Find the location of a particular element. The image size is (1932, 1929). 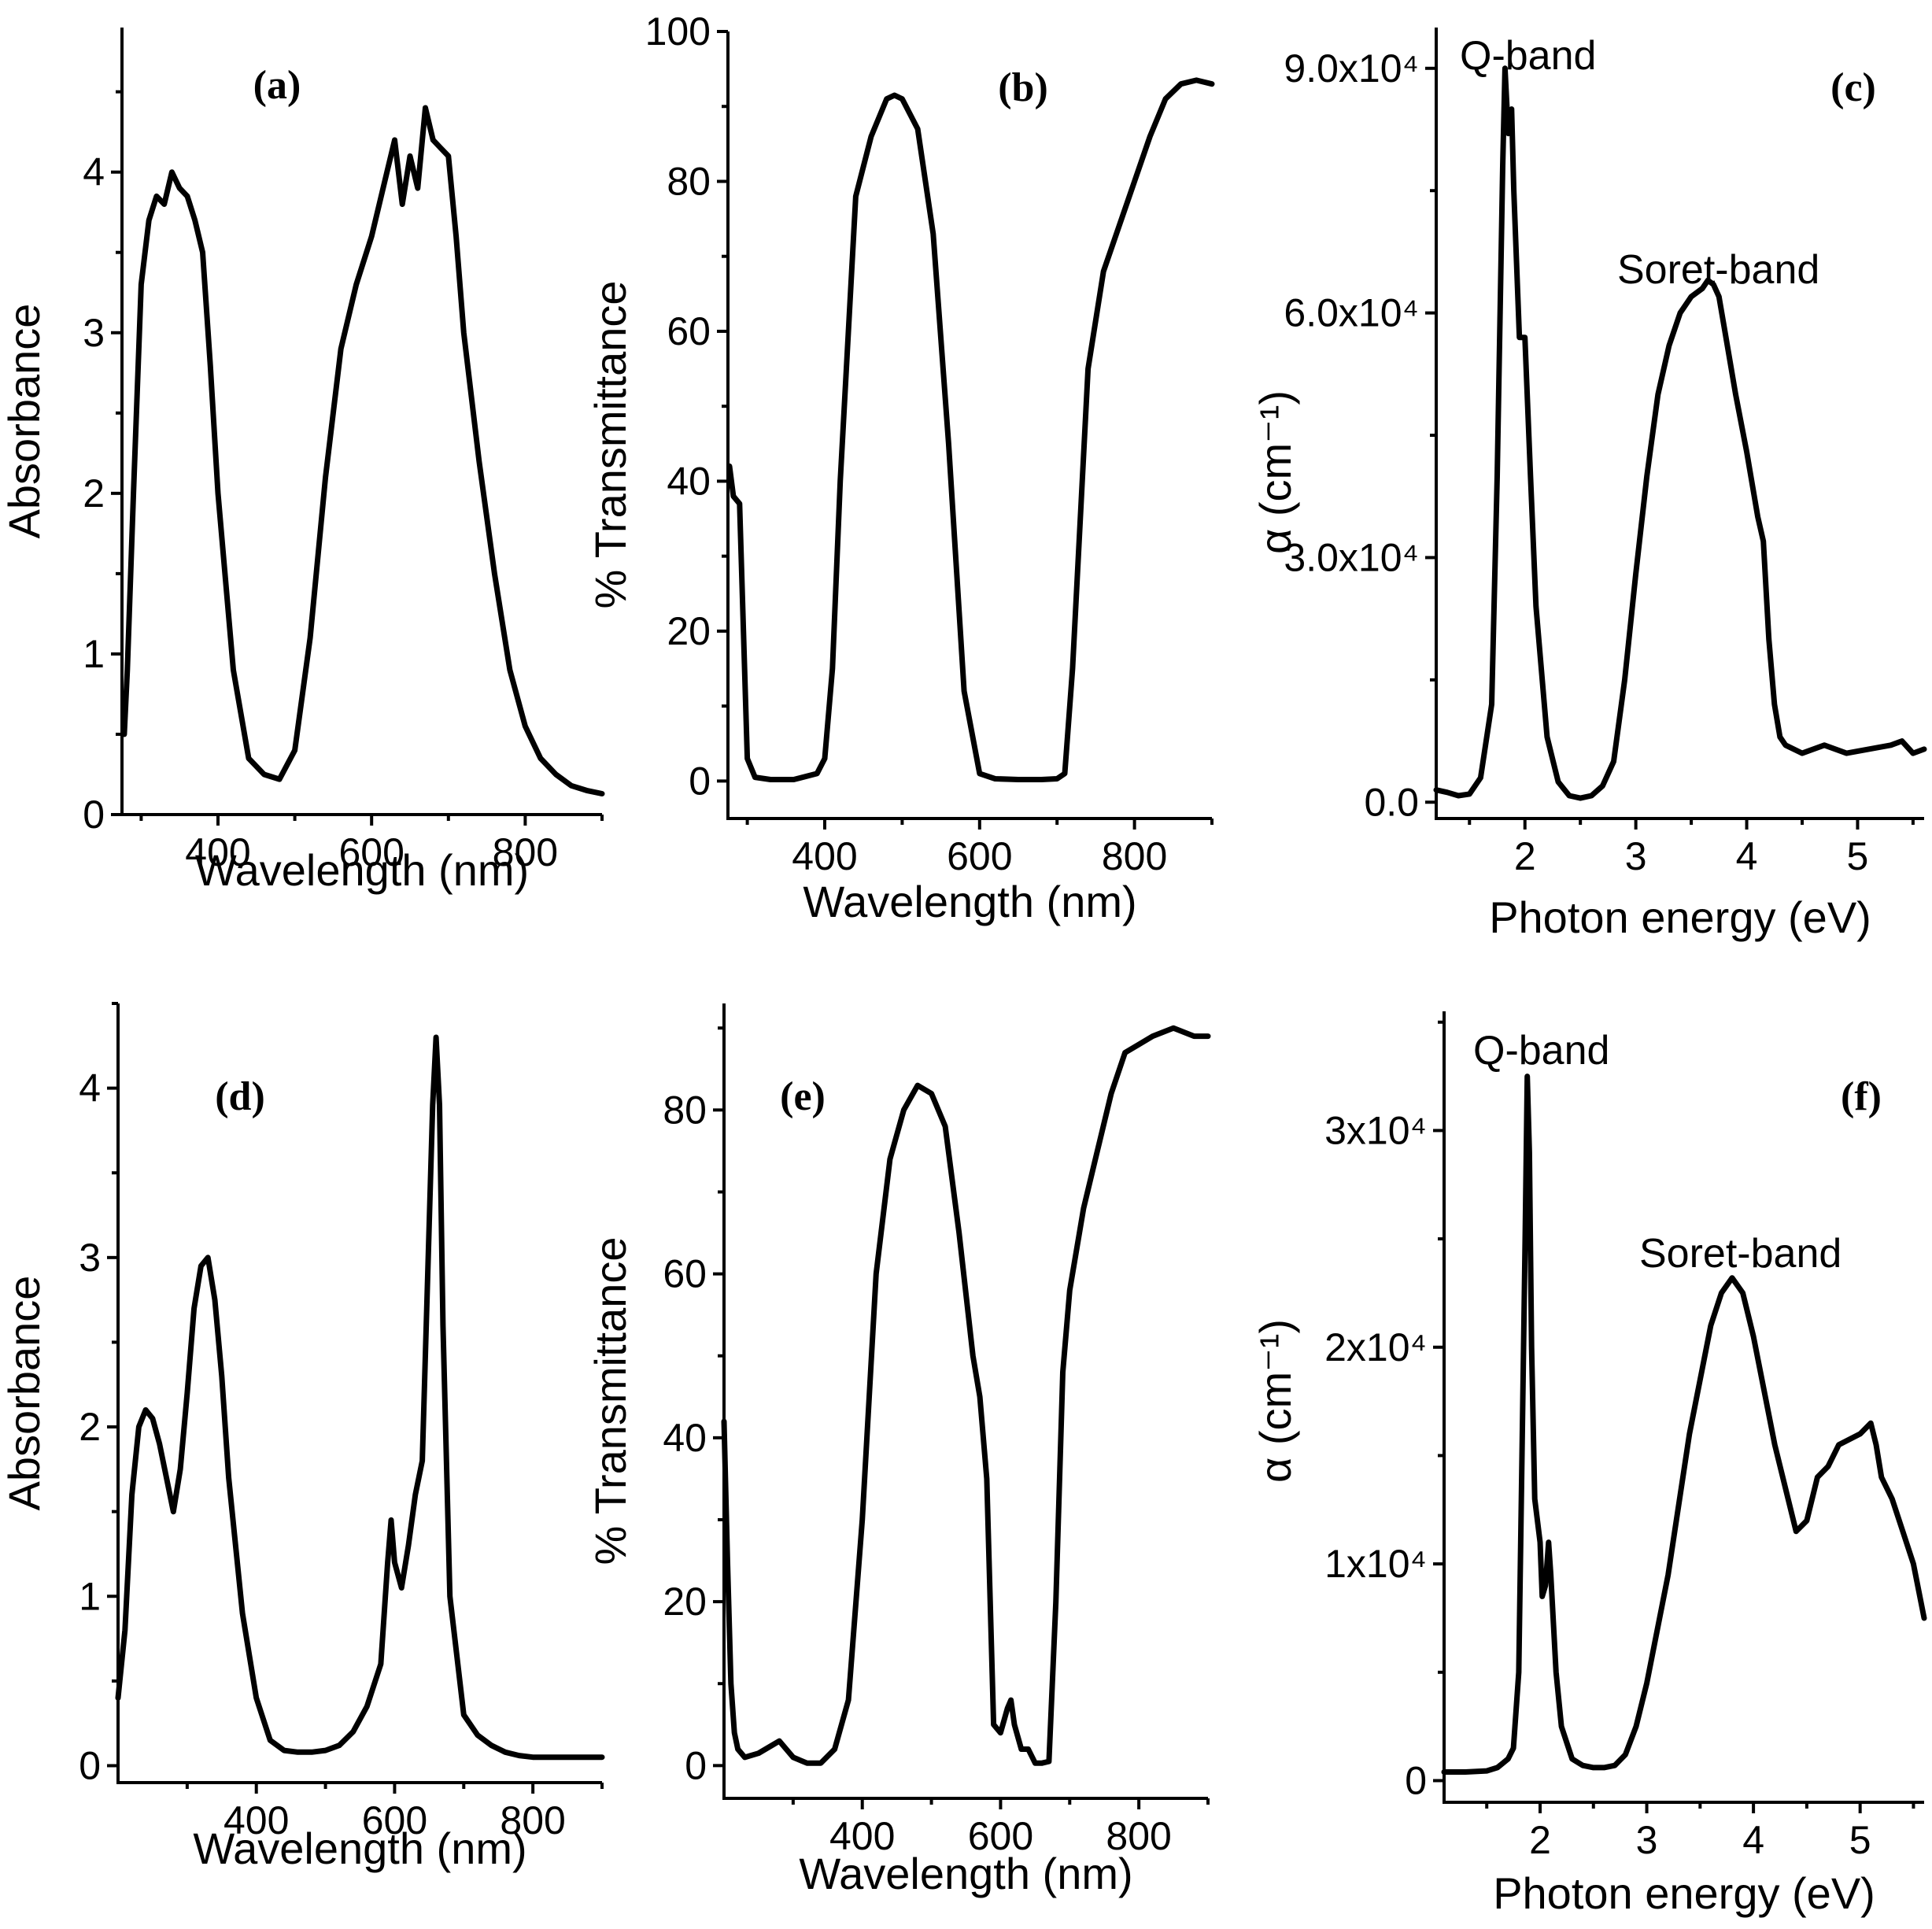

panel-a-x-tick-label: 800 is located at coordinates (525, 852).